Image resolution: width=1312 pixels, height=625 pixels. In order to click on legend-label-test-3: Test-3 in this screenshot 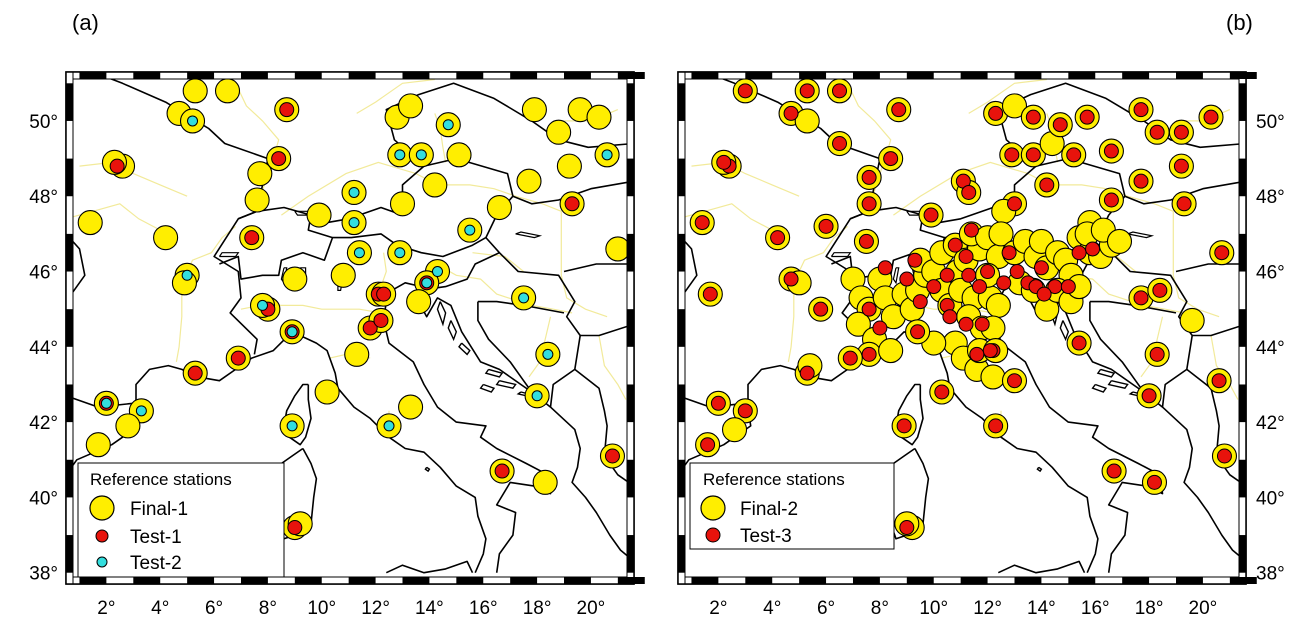, I will do `click(766, 536)`.